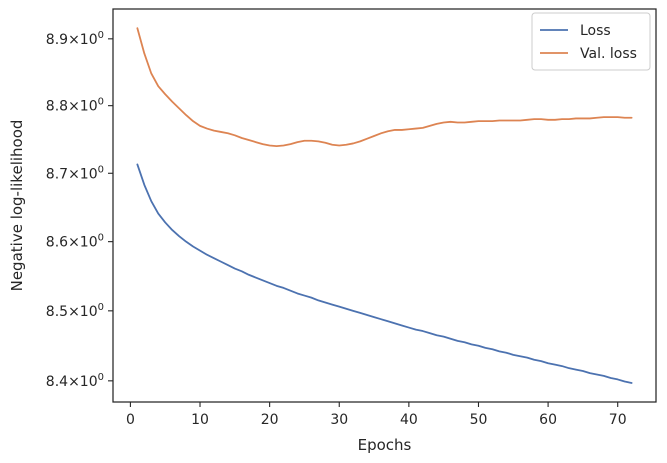 The height and width of the screenshot is (463, 667). What do you see at coordinates (608, 54) in the screenshot?
I see `legend-label-val-loss: Val. loss` at bounding box center [608, 54].